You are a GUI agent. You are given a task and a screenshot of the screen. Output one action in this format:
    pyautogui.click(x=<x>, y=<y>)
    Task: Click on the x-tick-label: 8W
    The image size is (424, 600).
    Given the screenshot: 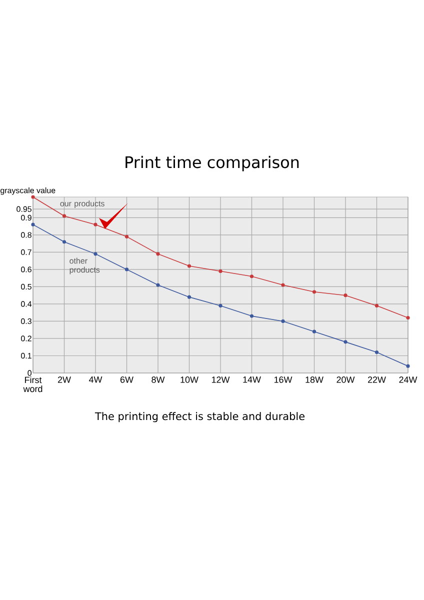 What is the action you would take?
    pyautogui.click(x=158, y=379)
    